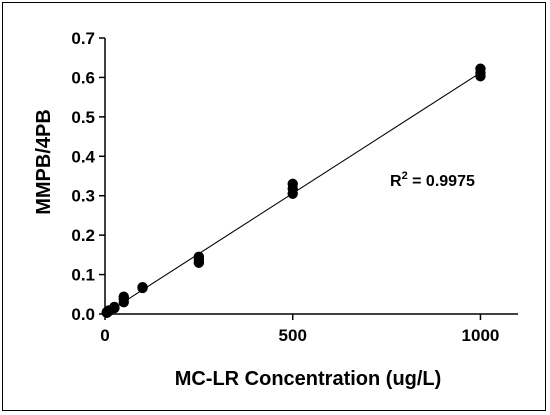  Describe the element at coordinates (83, 117) in the screenshot. I see `y-tick-label: 0.5` at that location.